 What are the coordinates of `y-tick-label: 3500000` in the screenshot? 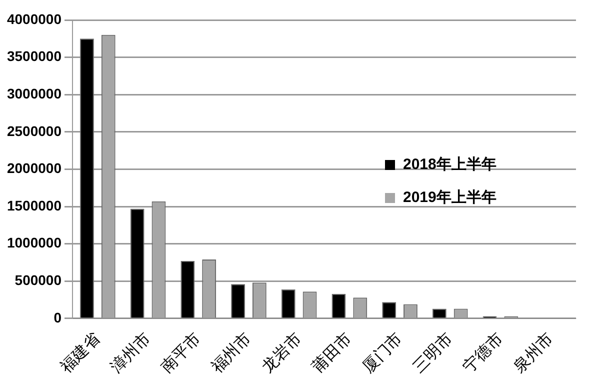 It's located at (34, 56).